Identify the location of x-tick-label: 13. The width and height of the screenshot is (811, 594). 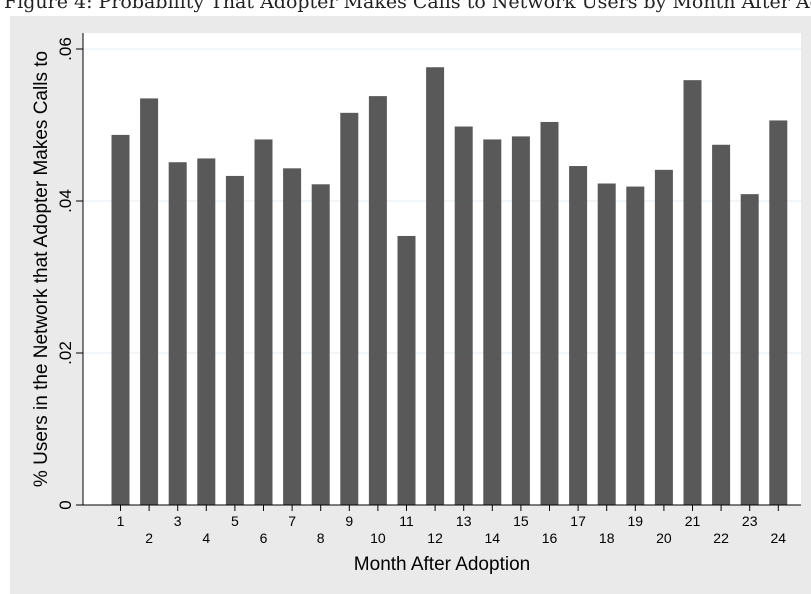
(464, 521).